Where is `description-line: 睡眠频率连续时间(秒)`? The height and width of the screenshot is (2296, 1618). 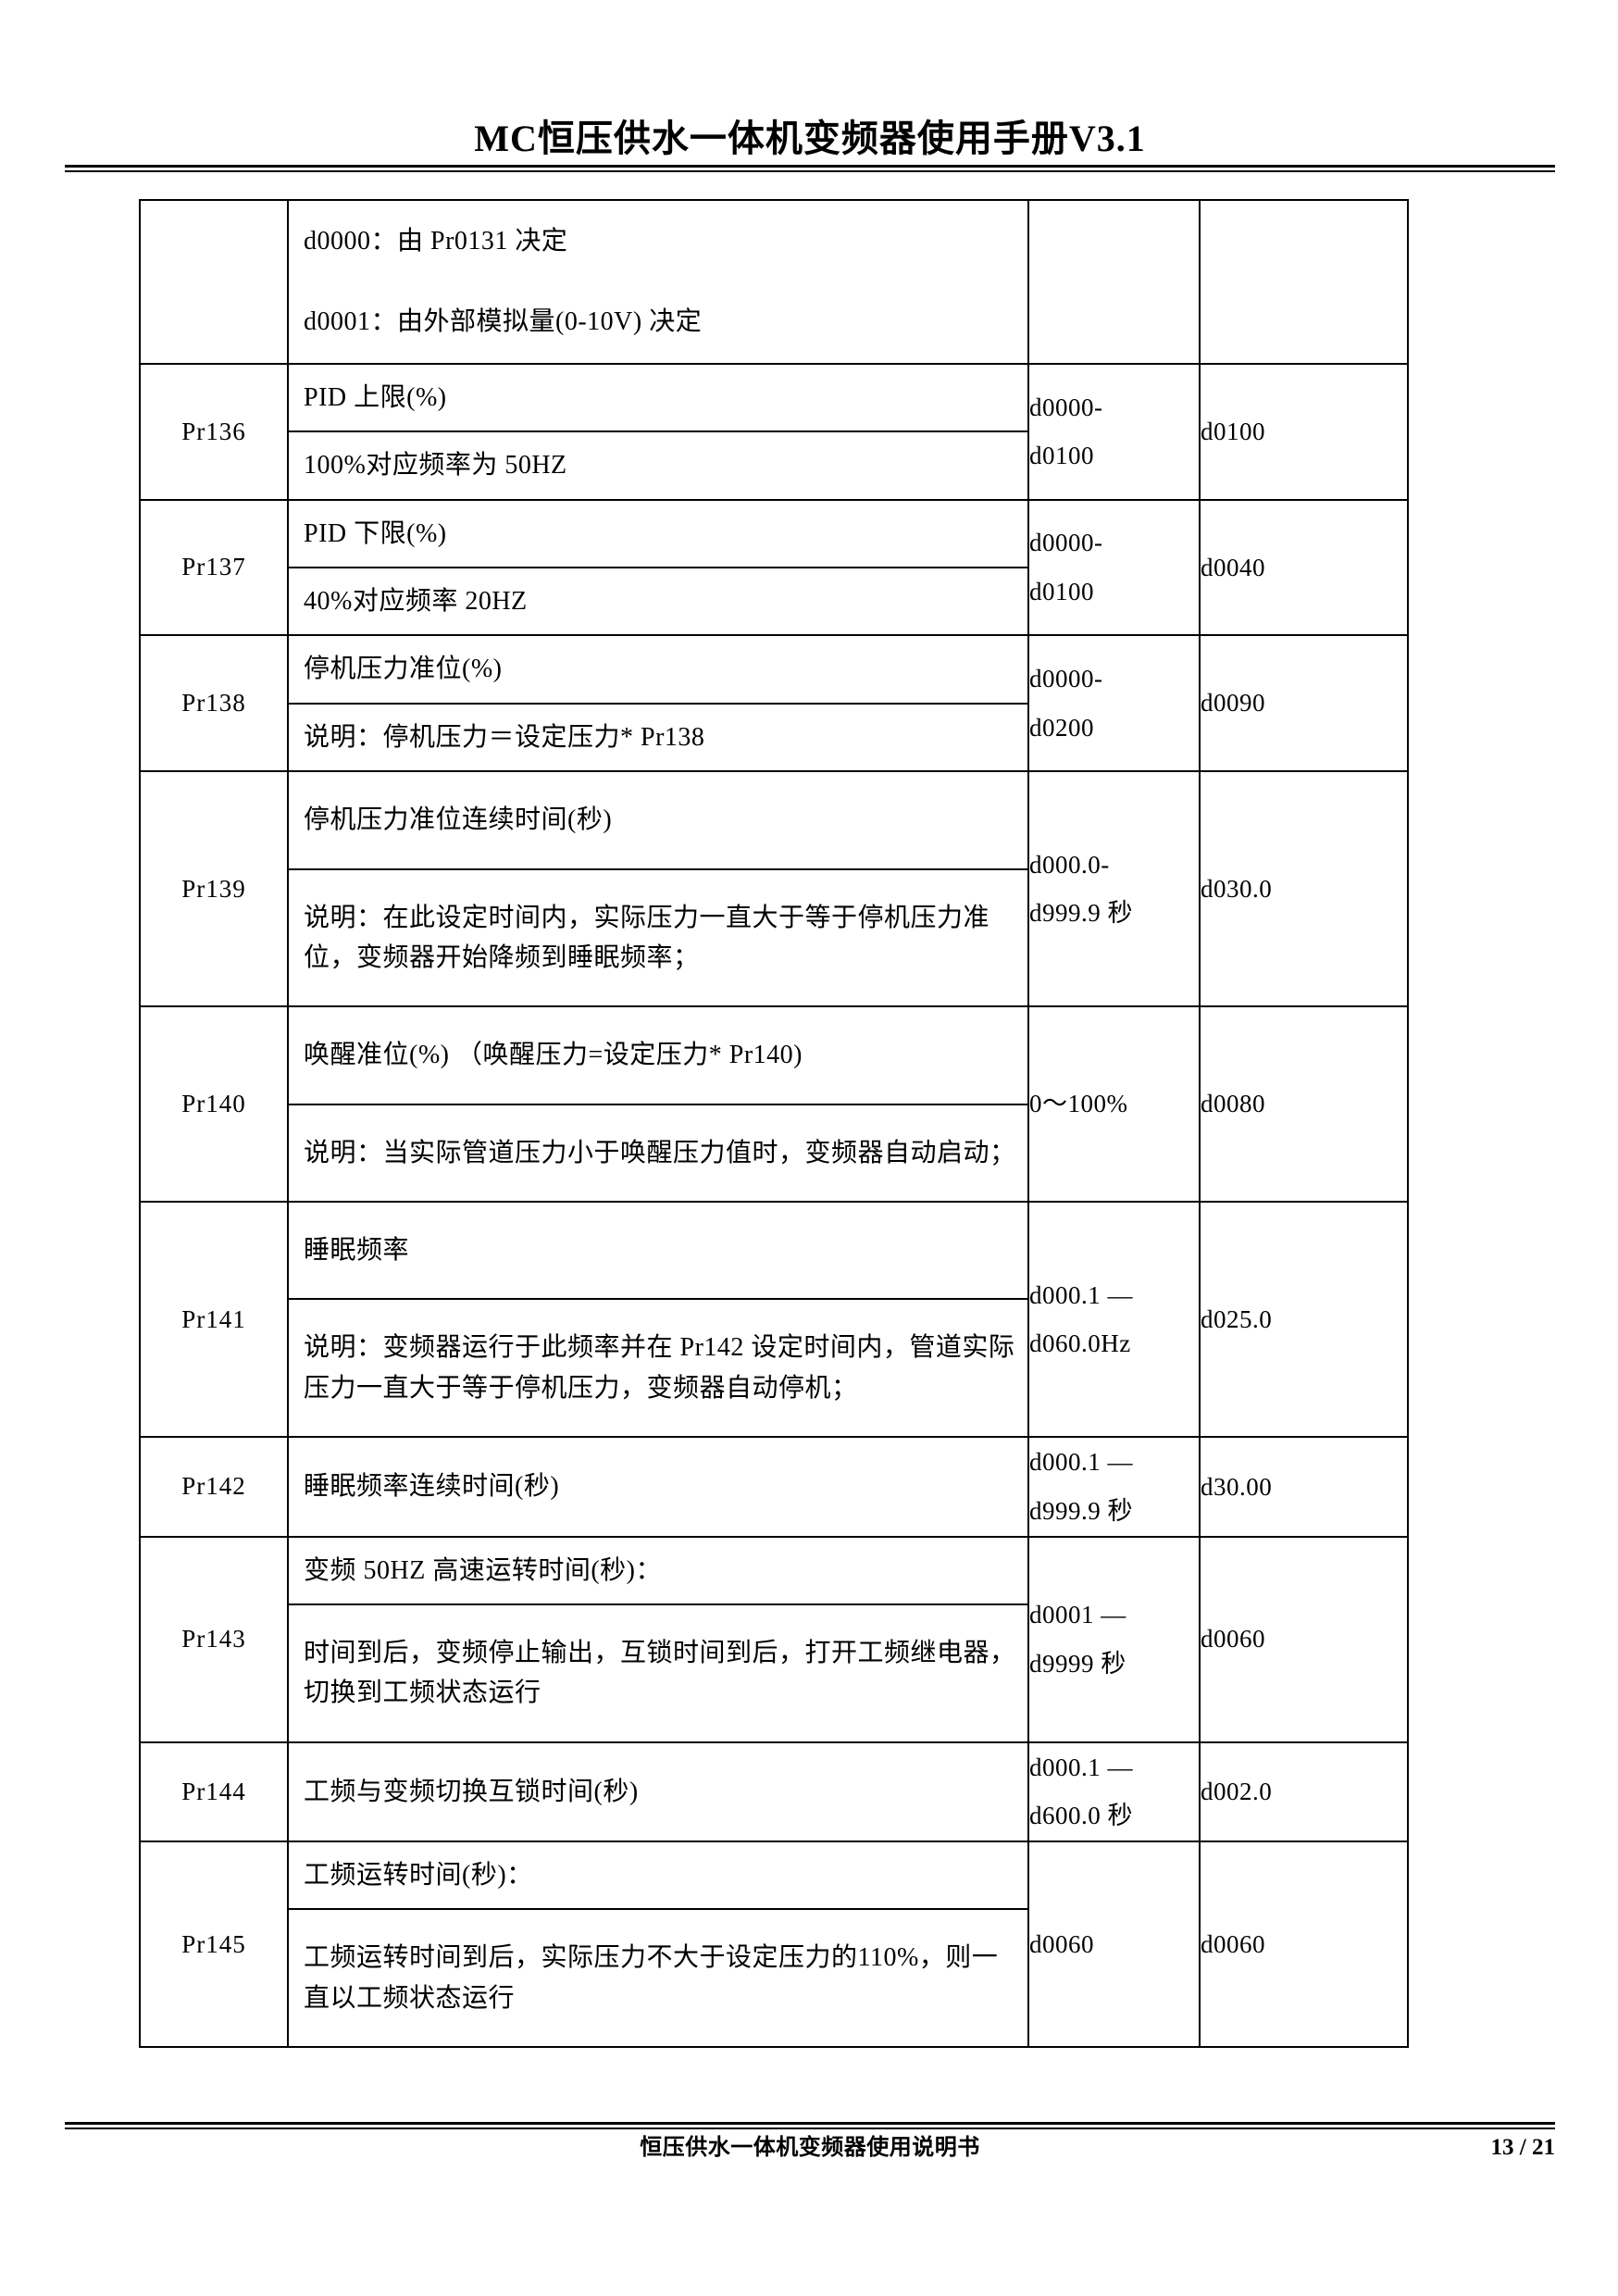 description-line: 睡眠频率连续时间(秒) is located at coordinates (658, 1486).